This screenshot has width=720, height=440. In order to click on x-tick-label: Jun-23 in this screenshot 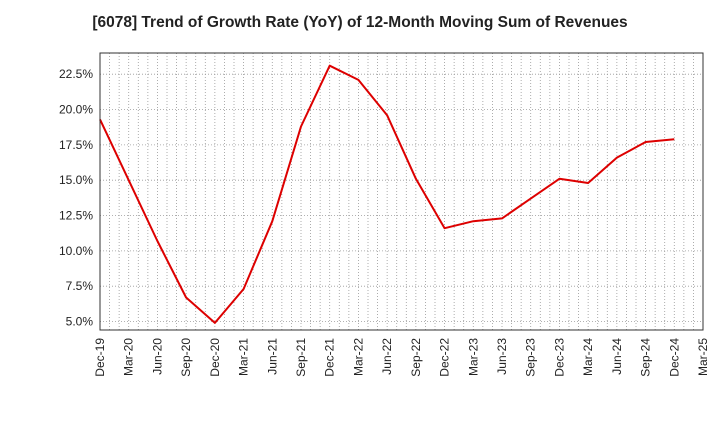, I will do `click(502, 356)`.